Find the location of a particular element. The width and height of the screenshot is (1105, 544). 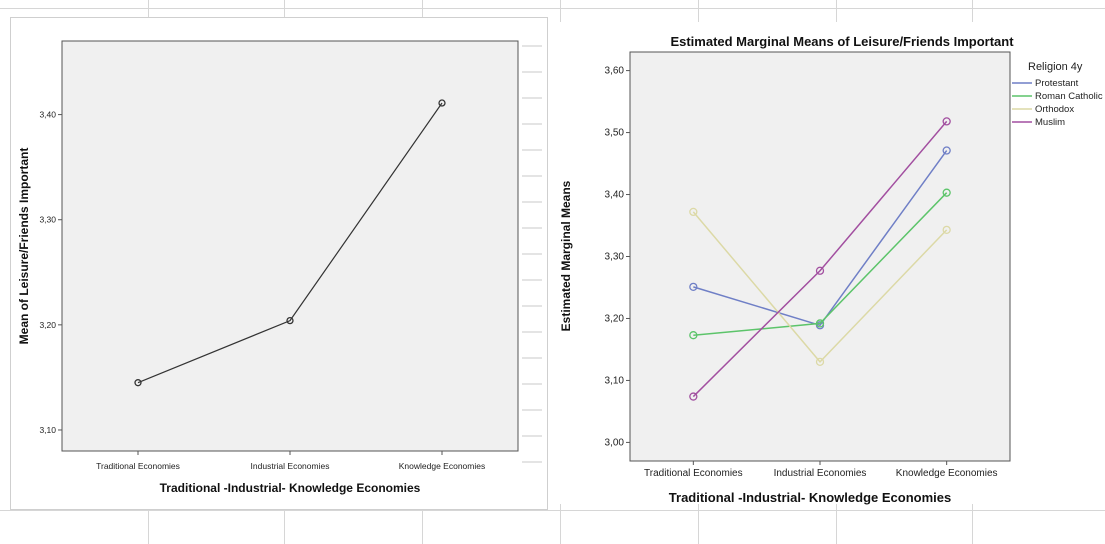

y-tick-label: 3,50 is located at coordinates (615, 133).